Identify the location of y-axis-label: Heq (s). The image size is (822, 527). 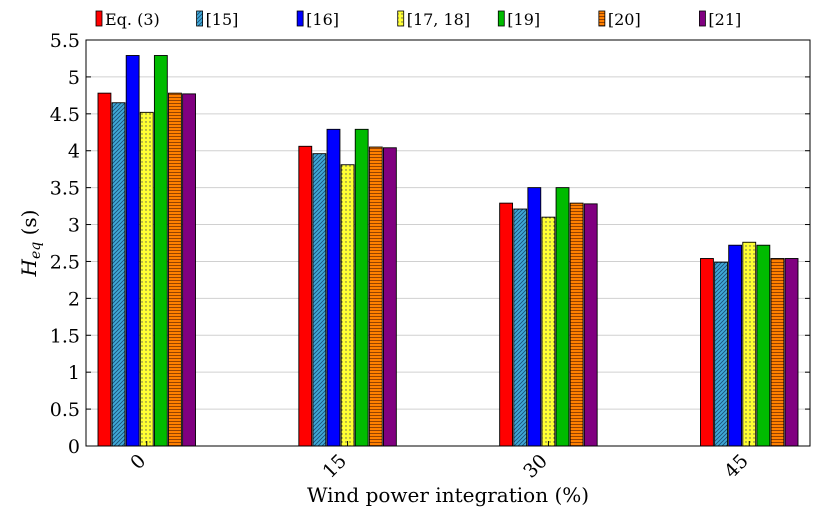
(30, 244).